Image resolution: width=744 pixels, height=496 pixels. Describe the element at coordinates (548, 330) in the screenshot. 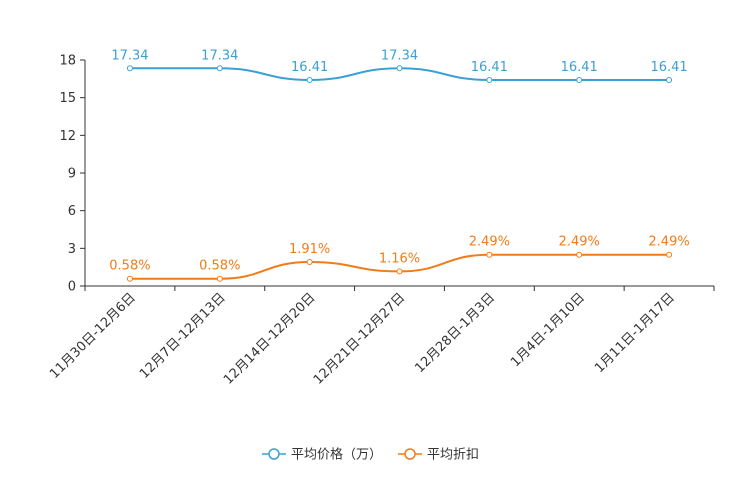

I see `x-tick-label: 1月4日-1月10日` at that location.